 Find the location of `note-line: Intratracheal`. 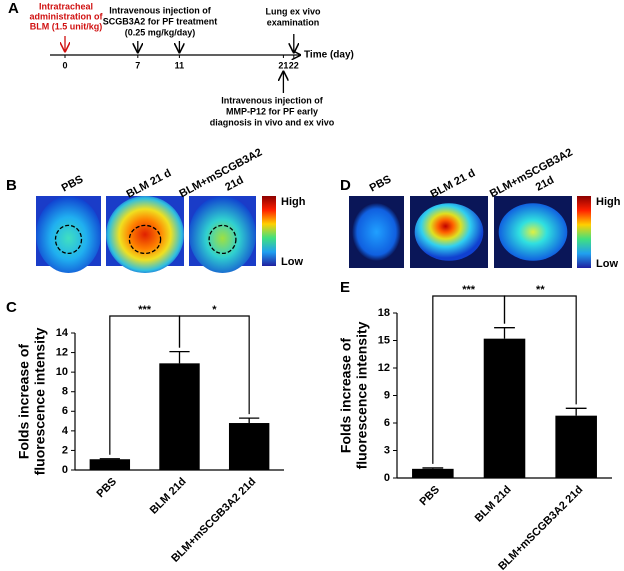

note-line: Intratracheal is located at coordinates (66, 6).